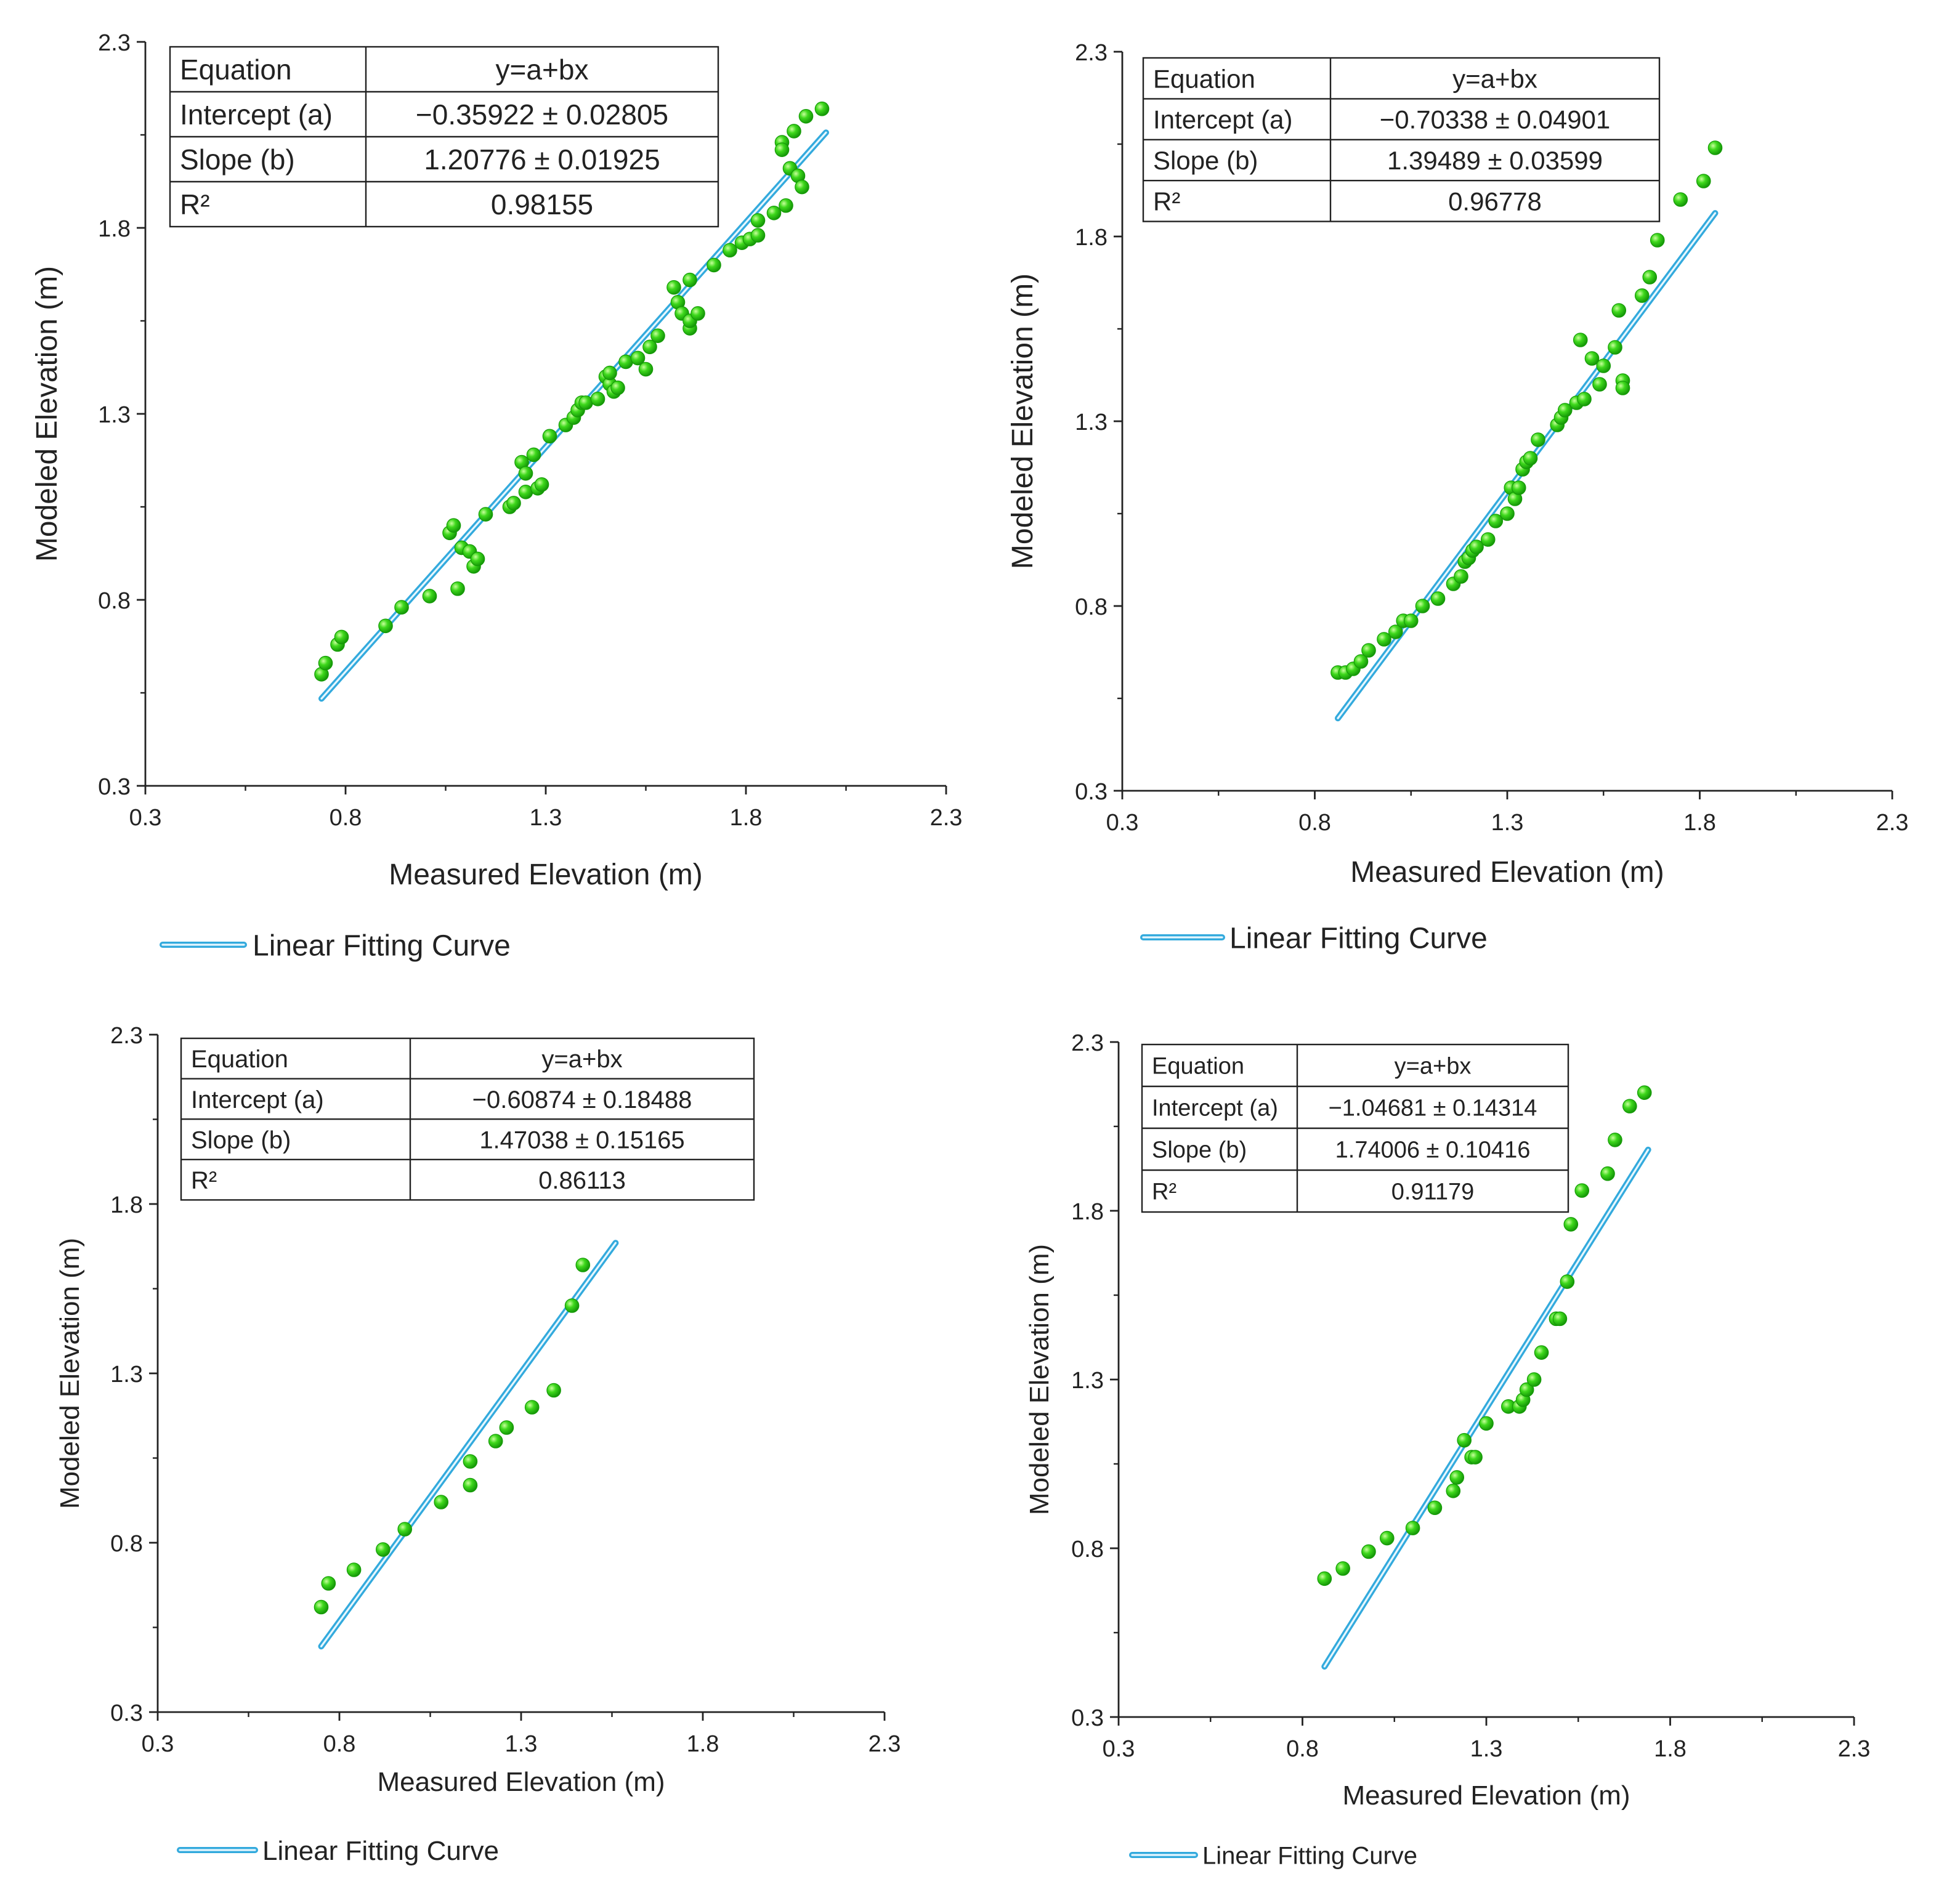  Describe the element at coordinates (542, 159) in the screenshot. I see `fit-table-slope-value: 1.20776 ± 0.01925` at that location.